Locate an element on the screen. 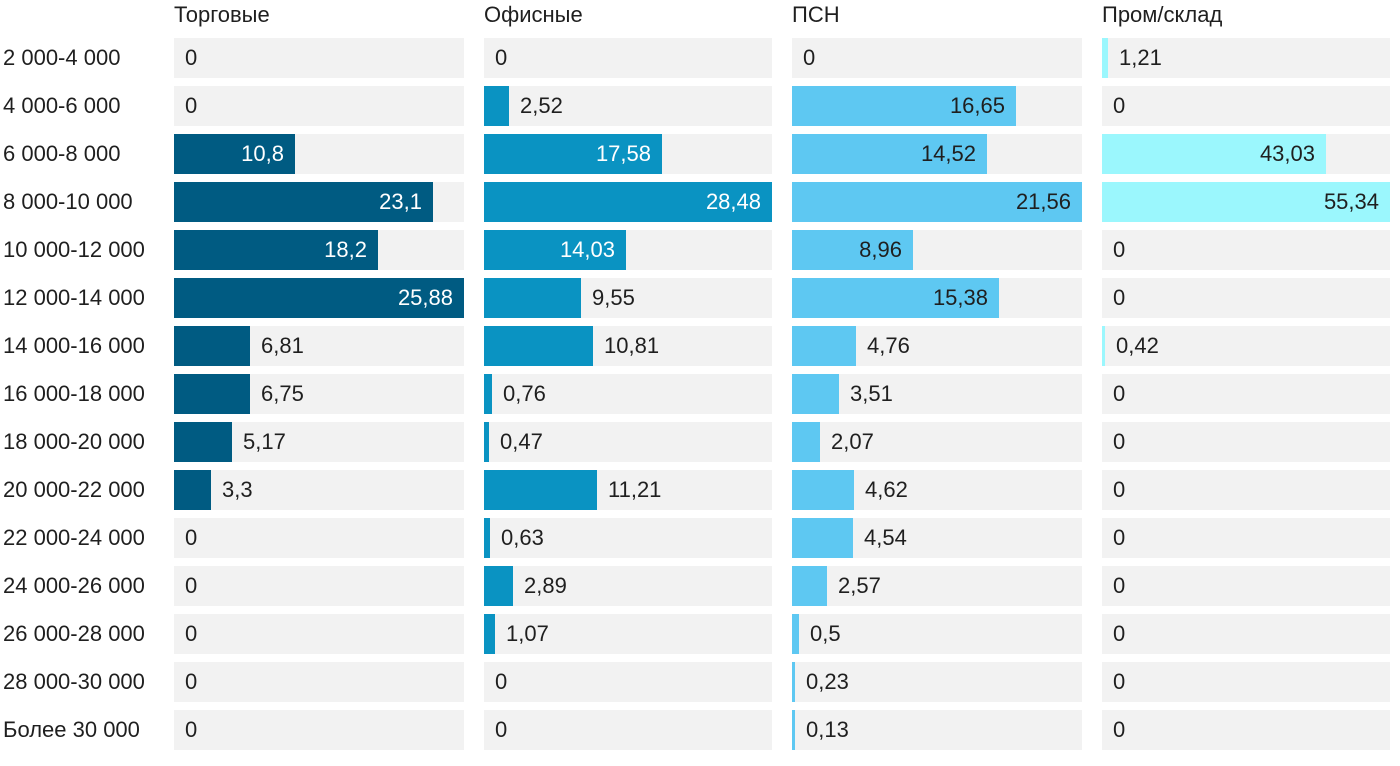  data-label: 0,76 is located at coordinates (524, 393).